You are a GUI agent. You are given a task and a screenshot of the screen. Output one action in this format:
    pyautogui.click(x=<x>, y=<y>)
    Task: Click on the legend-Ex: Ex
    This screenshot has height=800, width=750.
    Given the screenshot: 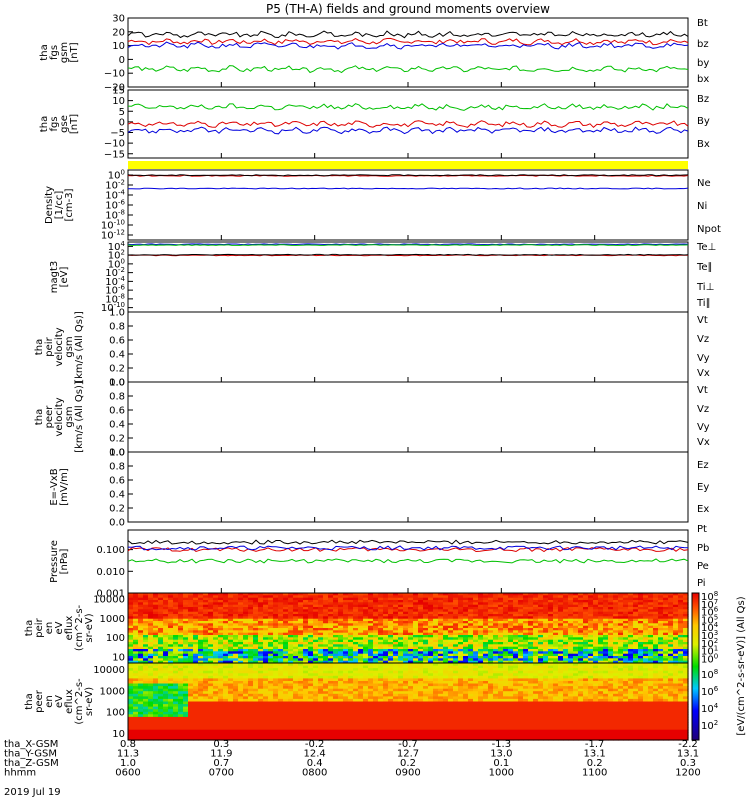 What is the action you would take?
    pyautogui.click(x=703, y=509)
    